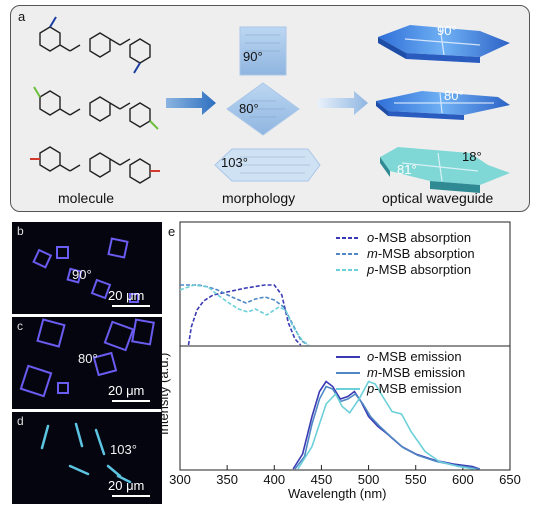 This screenshot has height=511, width=541. Describe the element at coordinates (86, 453) in the screenshot. I see `micrograph-d-crystals` at that location.